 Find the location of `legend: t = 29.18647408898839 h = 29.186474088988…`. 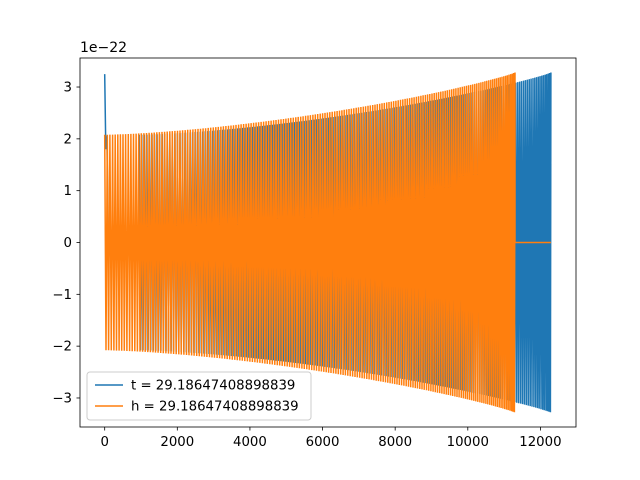

legend: t = 29.18647408898839 h = 29.186474088988… is located at coordinates (199, 396).